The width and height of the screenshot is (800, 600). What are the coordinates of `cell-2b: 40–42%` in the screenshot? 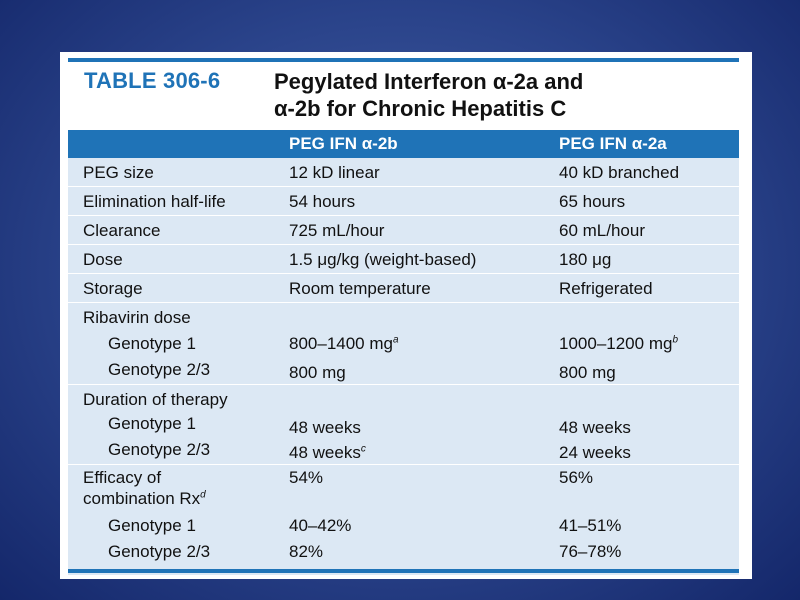 It's located at (320, 525).